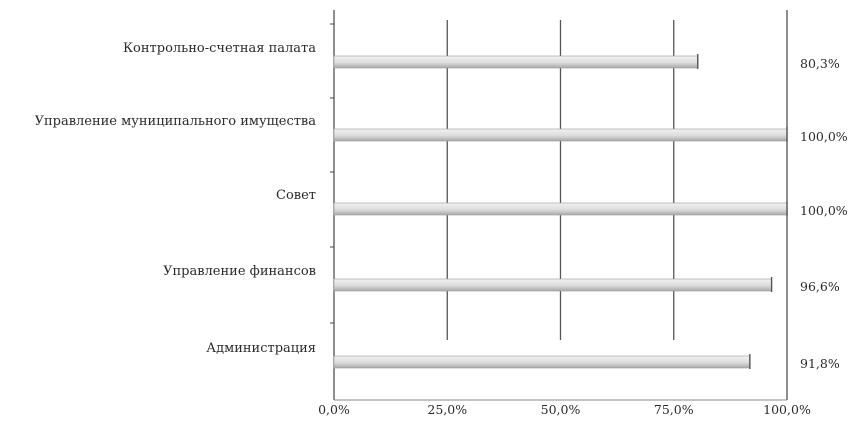 The image size is (855, 425). I want to click on x-tick-label: 0,0%, so click(334, 409).